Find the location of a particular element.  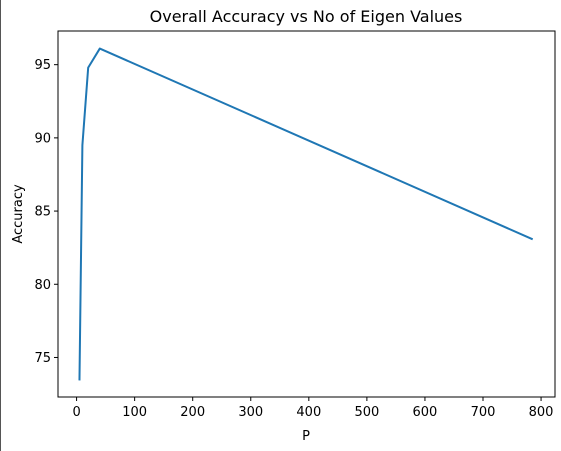

x-axis-ticks: 0 100 200 300 400 500 600 700 800 is located at coordinates (312, 408).